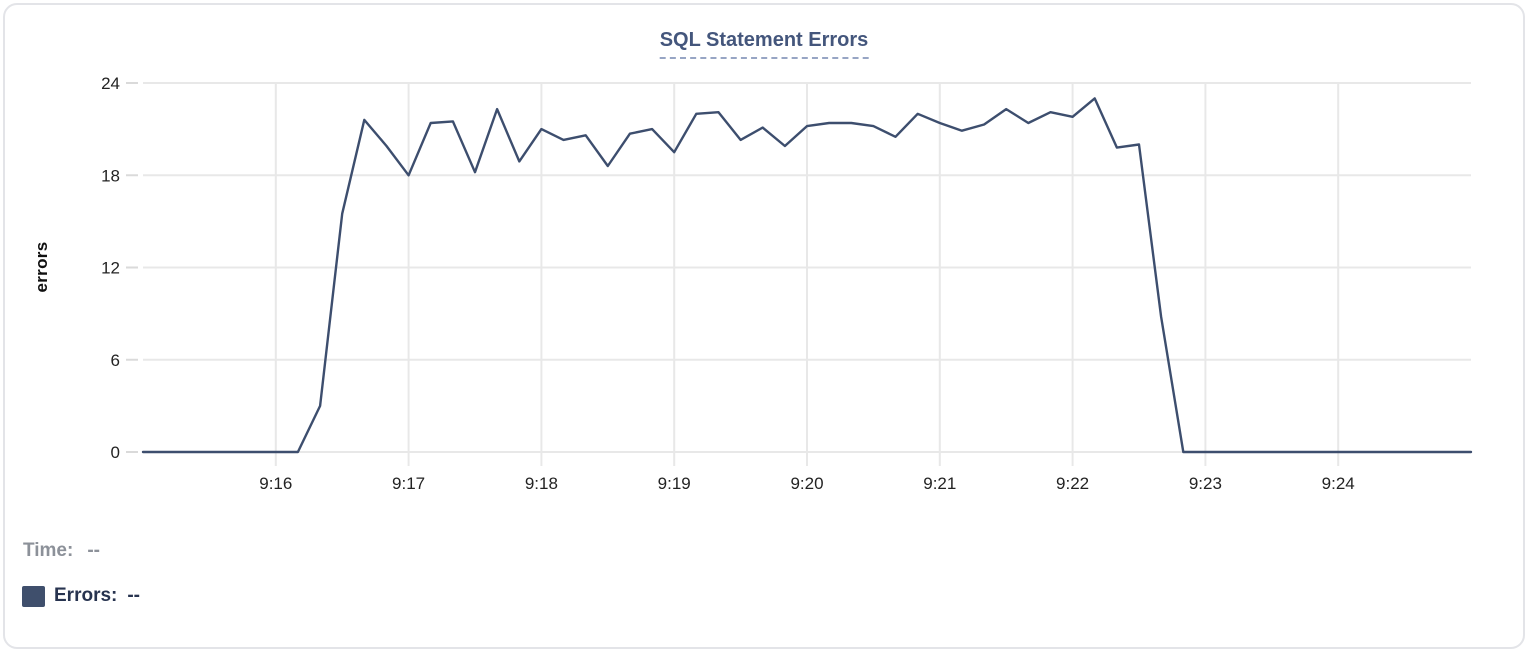 The width and height of the screenshot is (1528, 652). Describe the element at coordinates (1338, 483) in the screenshot. I see `x-tick-label: 9:24` at that location.